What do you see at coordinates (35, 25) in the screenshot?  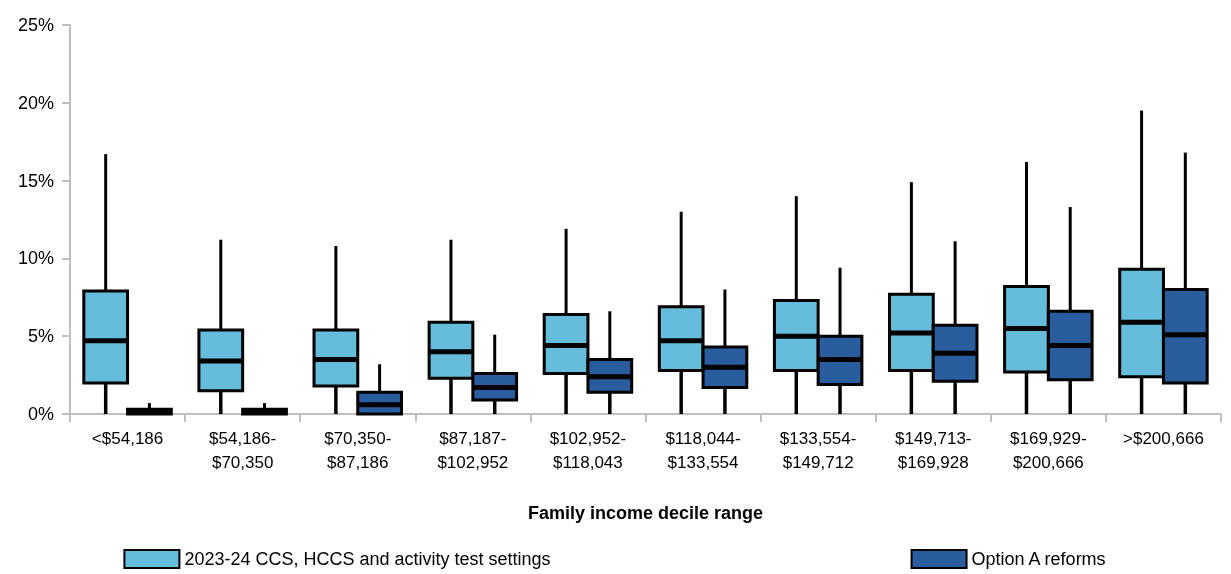 I see `y-tick-label: 25%` at bounding box center [35, 25].